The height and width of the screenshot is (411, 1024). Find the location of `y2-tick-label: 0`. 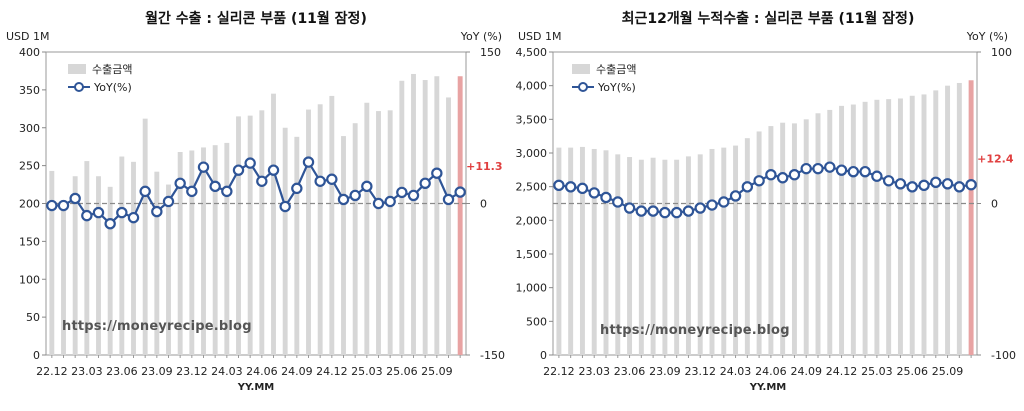

y2-tick-label: 0 is located at coordinates (483, 204).